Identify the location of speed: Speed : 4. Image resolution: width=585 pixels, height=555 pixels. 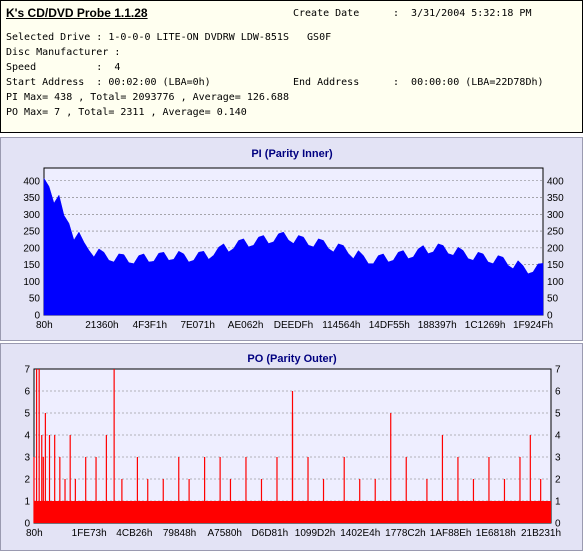
(63, 67).